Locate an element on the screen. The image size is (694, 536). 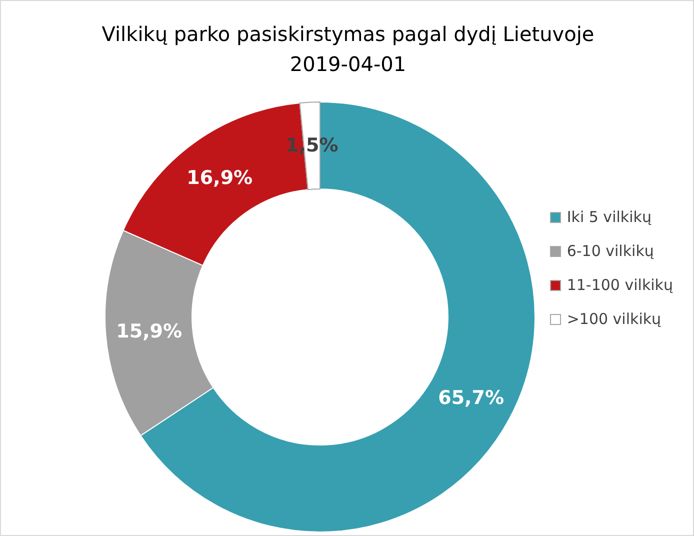
legend-label: 11-100 vilkikų is located at coordinates (619, 285).